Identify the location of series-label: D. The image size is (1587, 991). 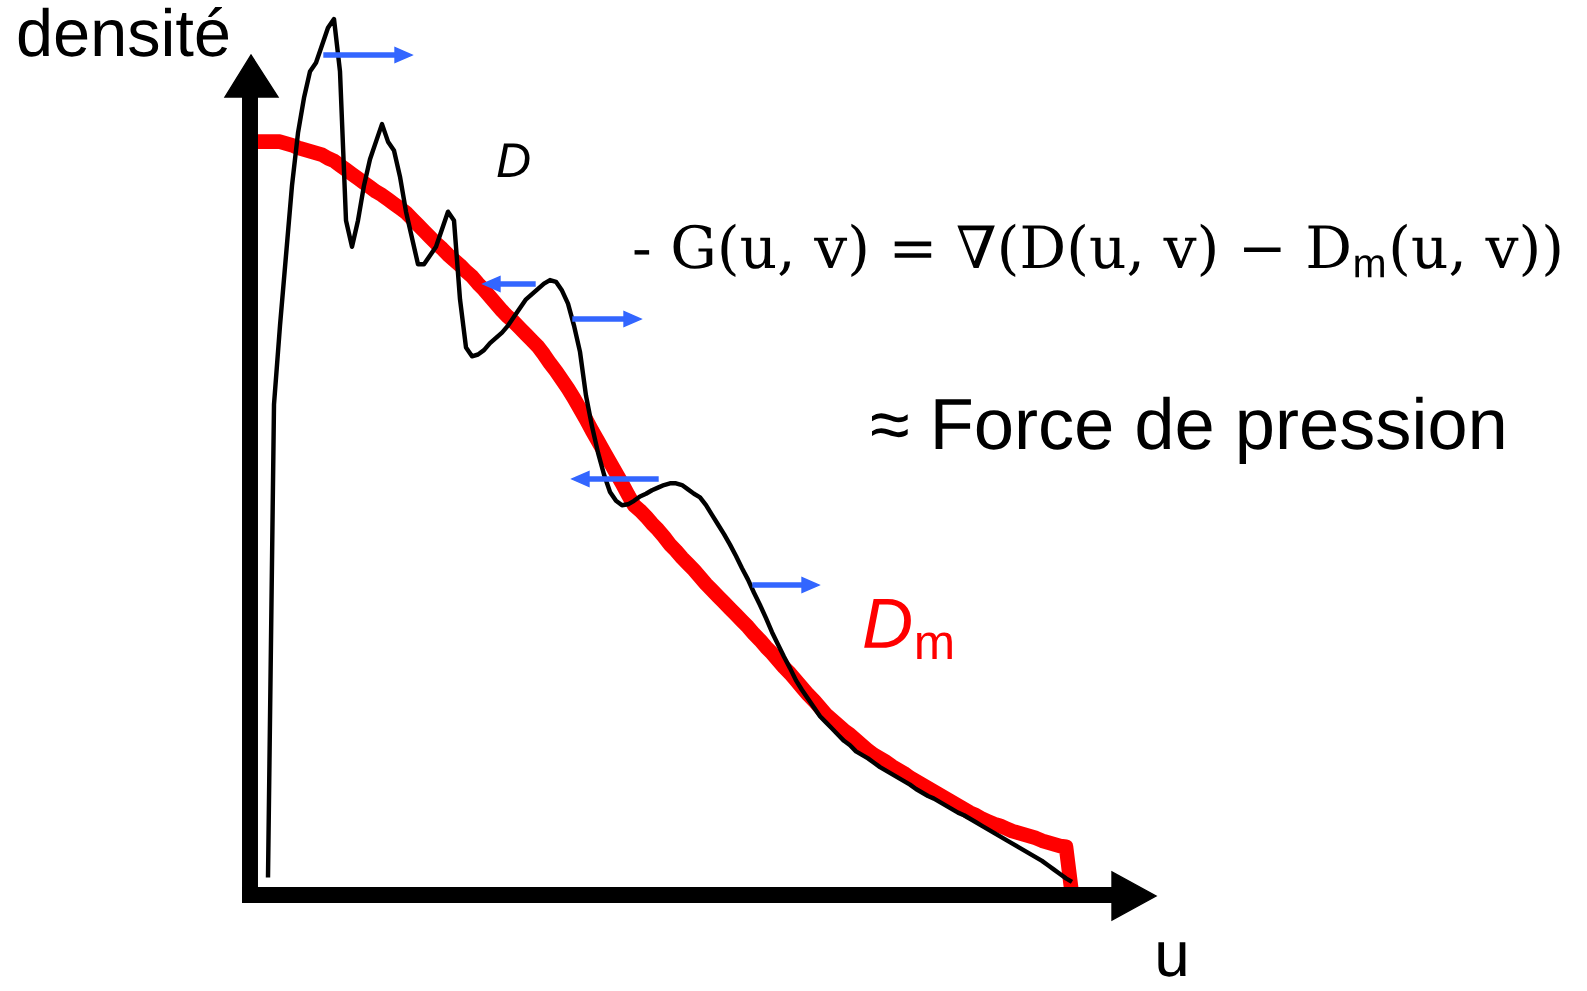
(513, 160).